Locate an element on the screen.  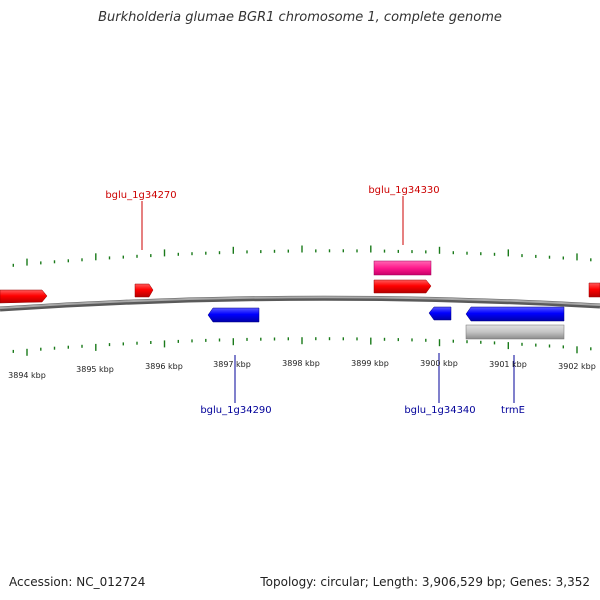
axis-tick-label: 3894 kbp is located at coordinates (27, 375).